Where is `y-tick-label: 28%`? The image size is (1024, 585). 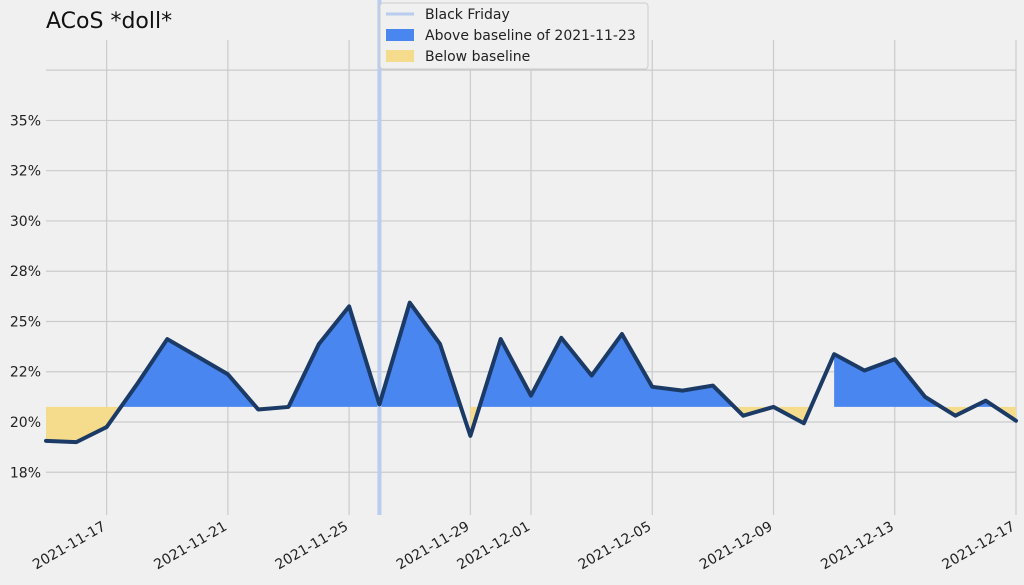
y-tick-label: 28% is located at coordinates (25, 272).